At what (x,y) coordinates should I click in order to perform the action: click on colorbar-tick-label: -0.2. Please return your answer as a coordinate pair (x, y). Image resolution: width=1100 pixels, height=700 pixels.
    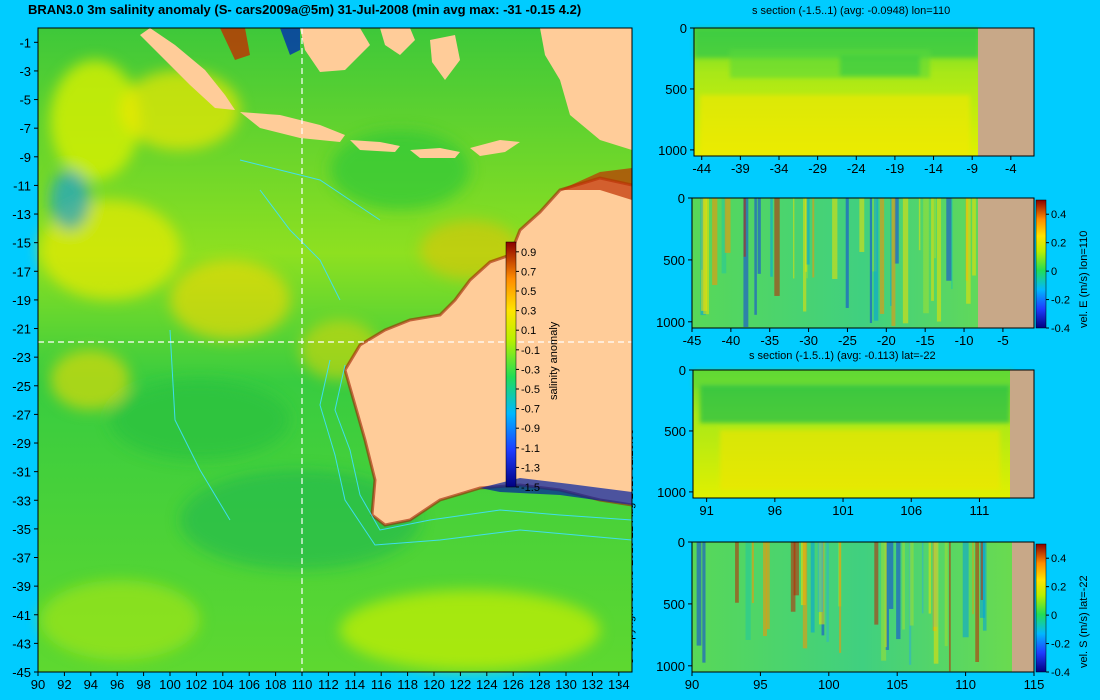
    Looking at the image, I should click on (1060, 645).